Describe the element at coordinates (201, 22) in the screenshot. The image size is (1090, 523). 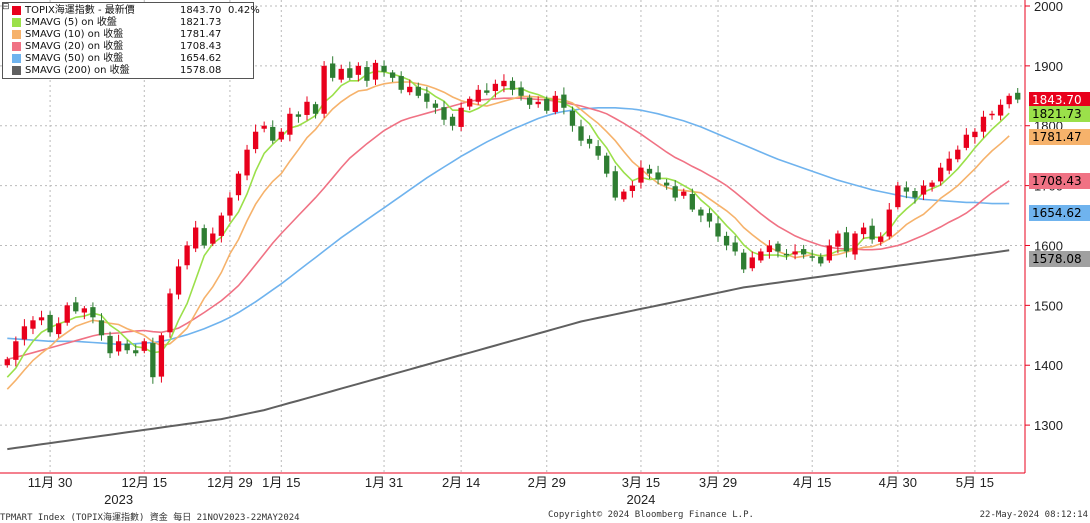
I see `legend-value-sma5: 1821.73` at that location.